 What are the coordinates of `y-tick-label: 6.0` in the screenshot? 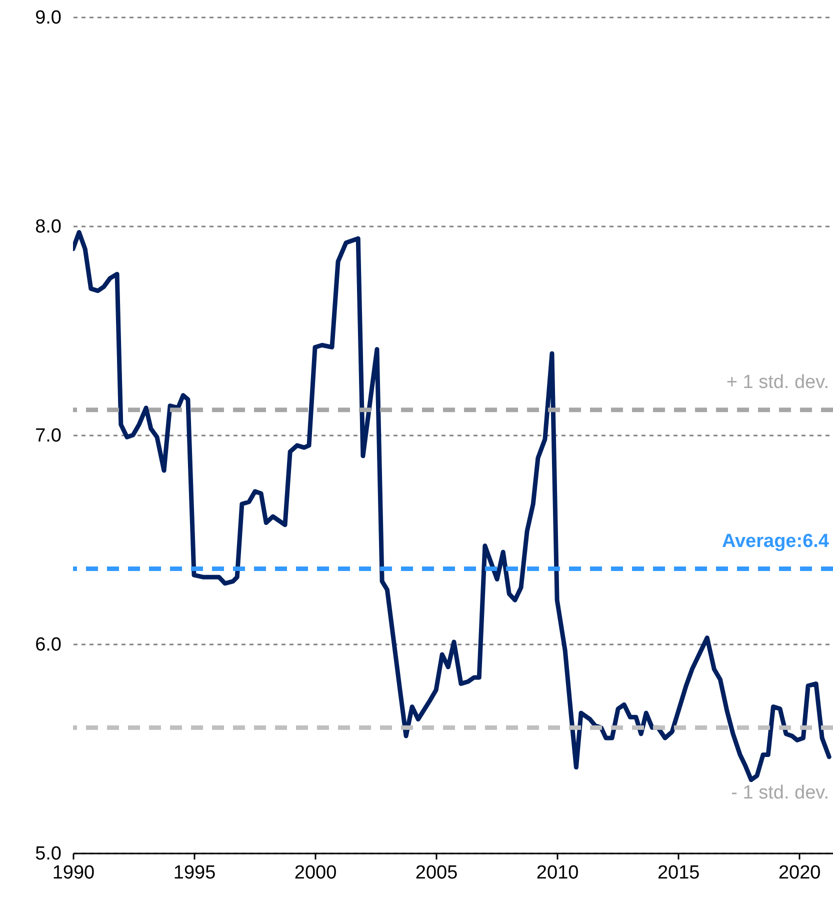 It's located at (48, 645).